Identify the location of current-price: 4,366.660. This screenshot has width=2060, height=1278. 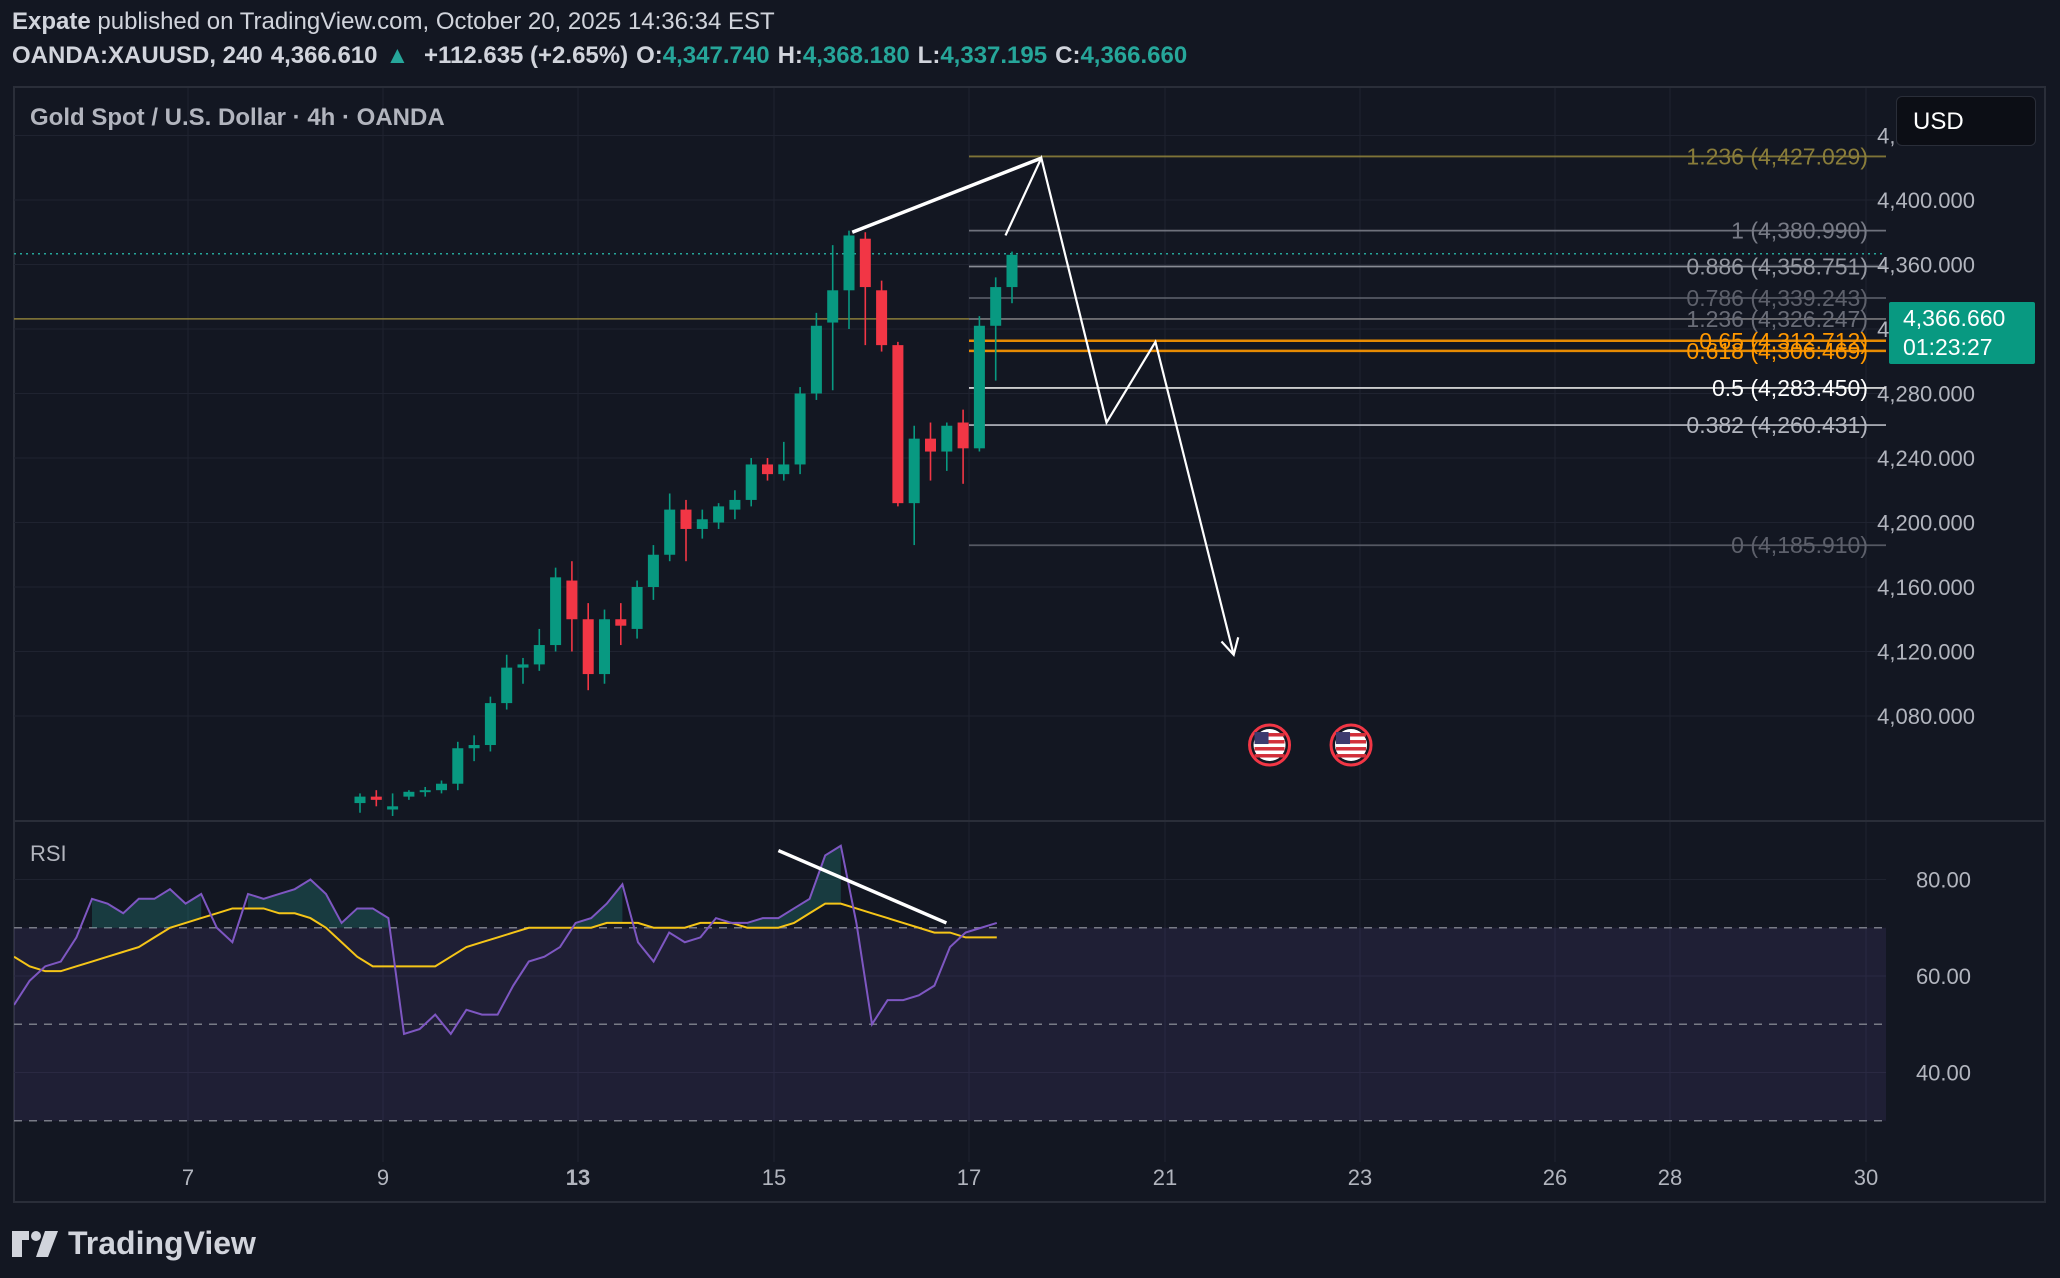
(1954, 318).